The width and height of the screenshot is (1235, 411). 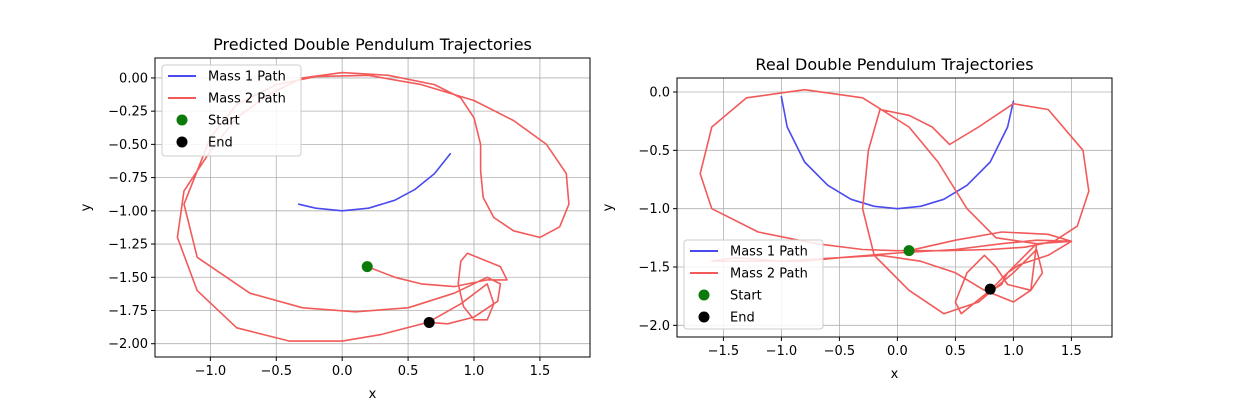 What do you see at coordinates (224, 121) in the screenshot?
I see `predicted-legend-start-label: Start` at bounding box center [224, 121].